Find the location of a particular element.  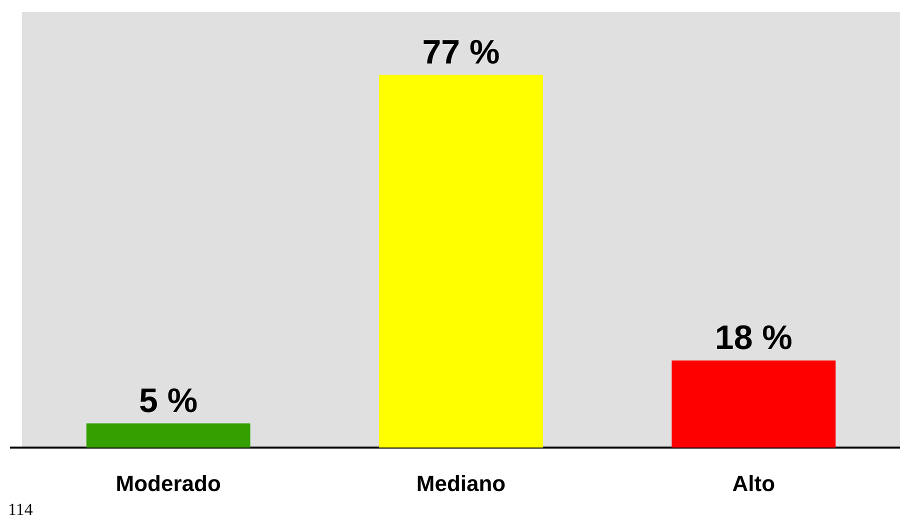

x-tick-label: Mediano is located at coordinates (461, 483).